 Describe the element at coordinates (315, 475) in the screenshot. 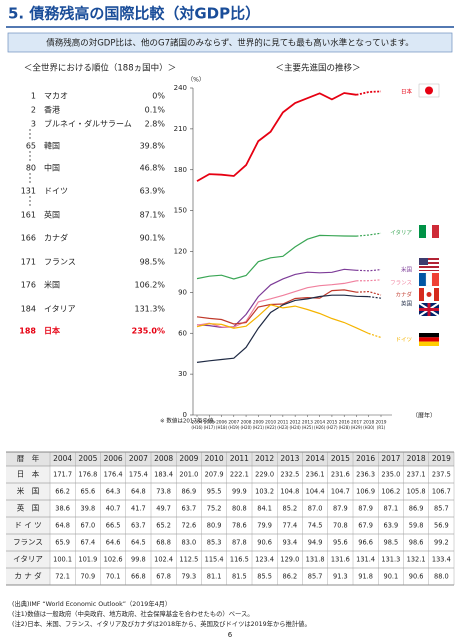

I see `table-cell: 236.1` at that location.